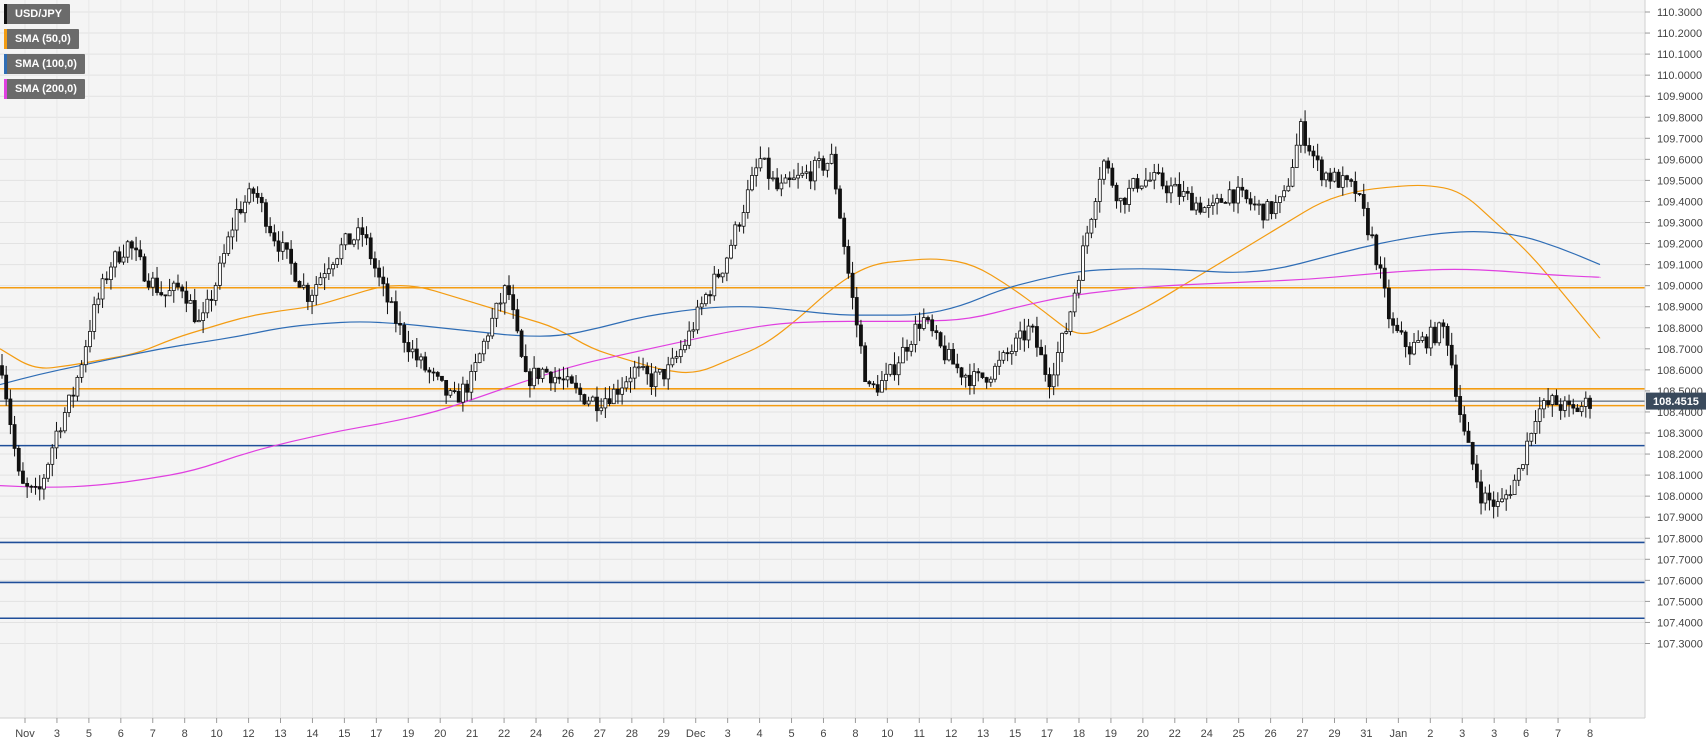  Describe the element at coordinates (1015, 734) in the screenshot. I see `x-tick-label: 15` at that location.